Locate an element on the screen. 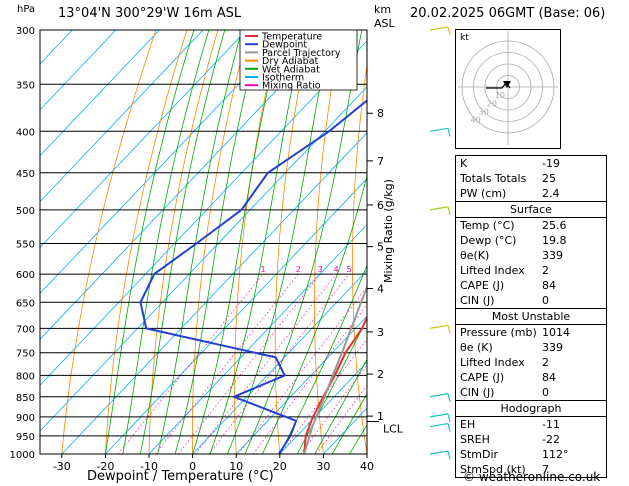 This screenshot has width=629, height=486. legend-box is located at coordinates (298, 60).